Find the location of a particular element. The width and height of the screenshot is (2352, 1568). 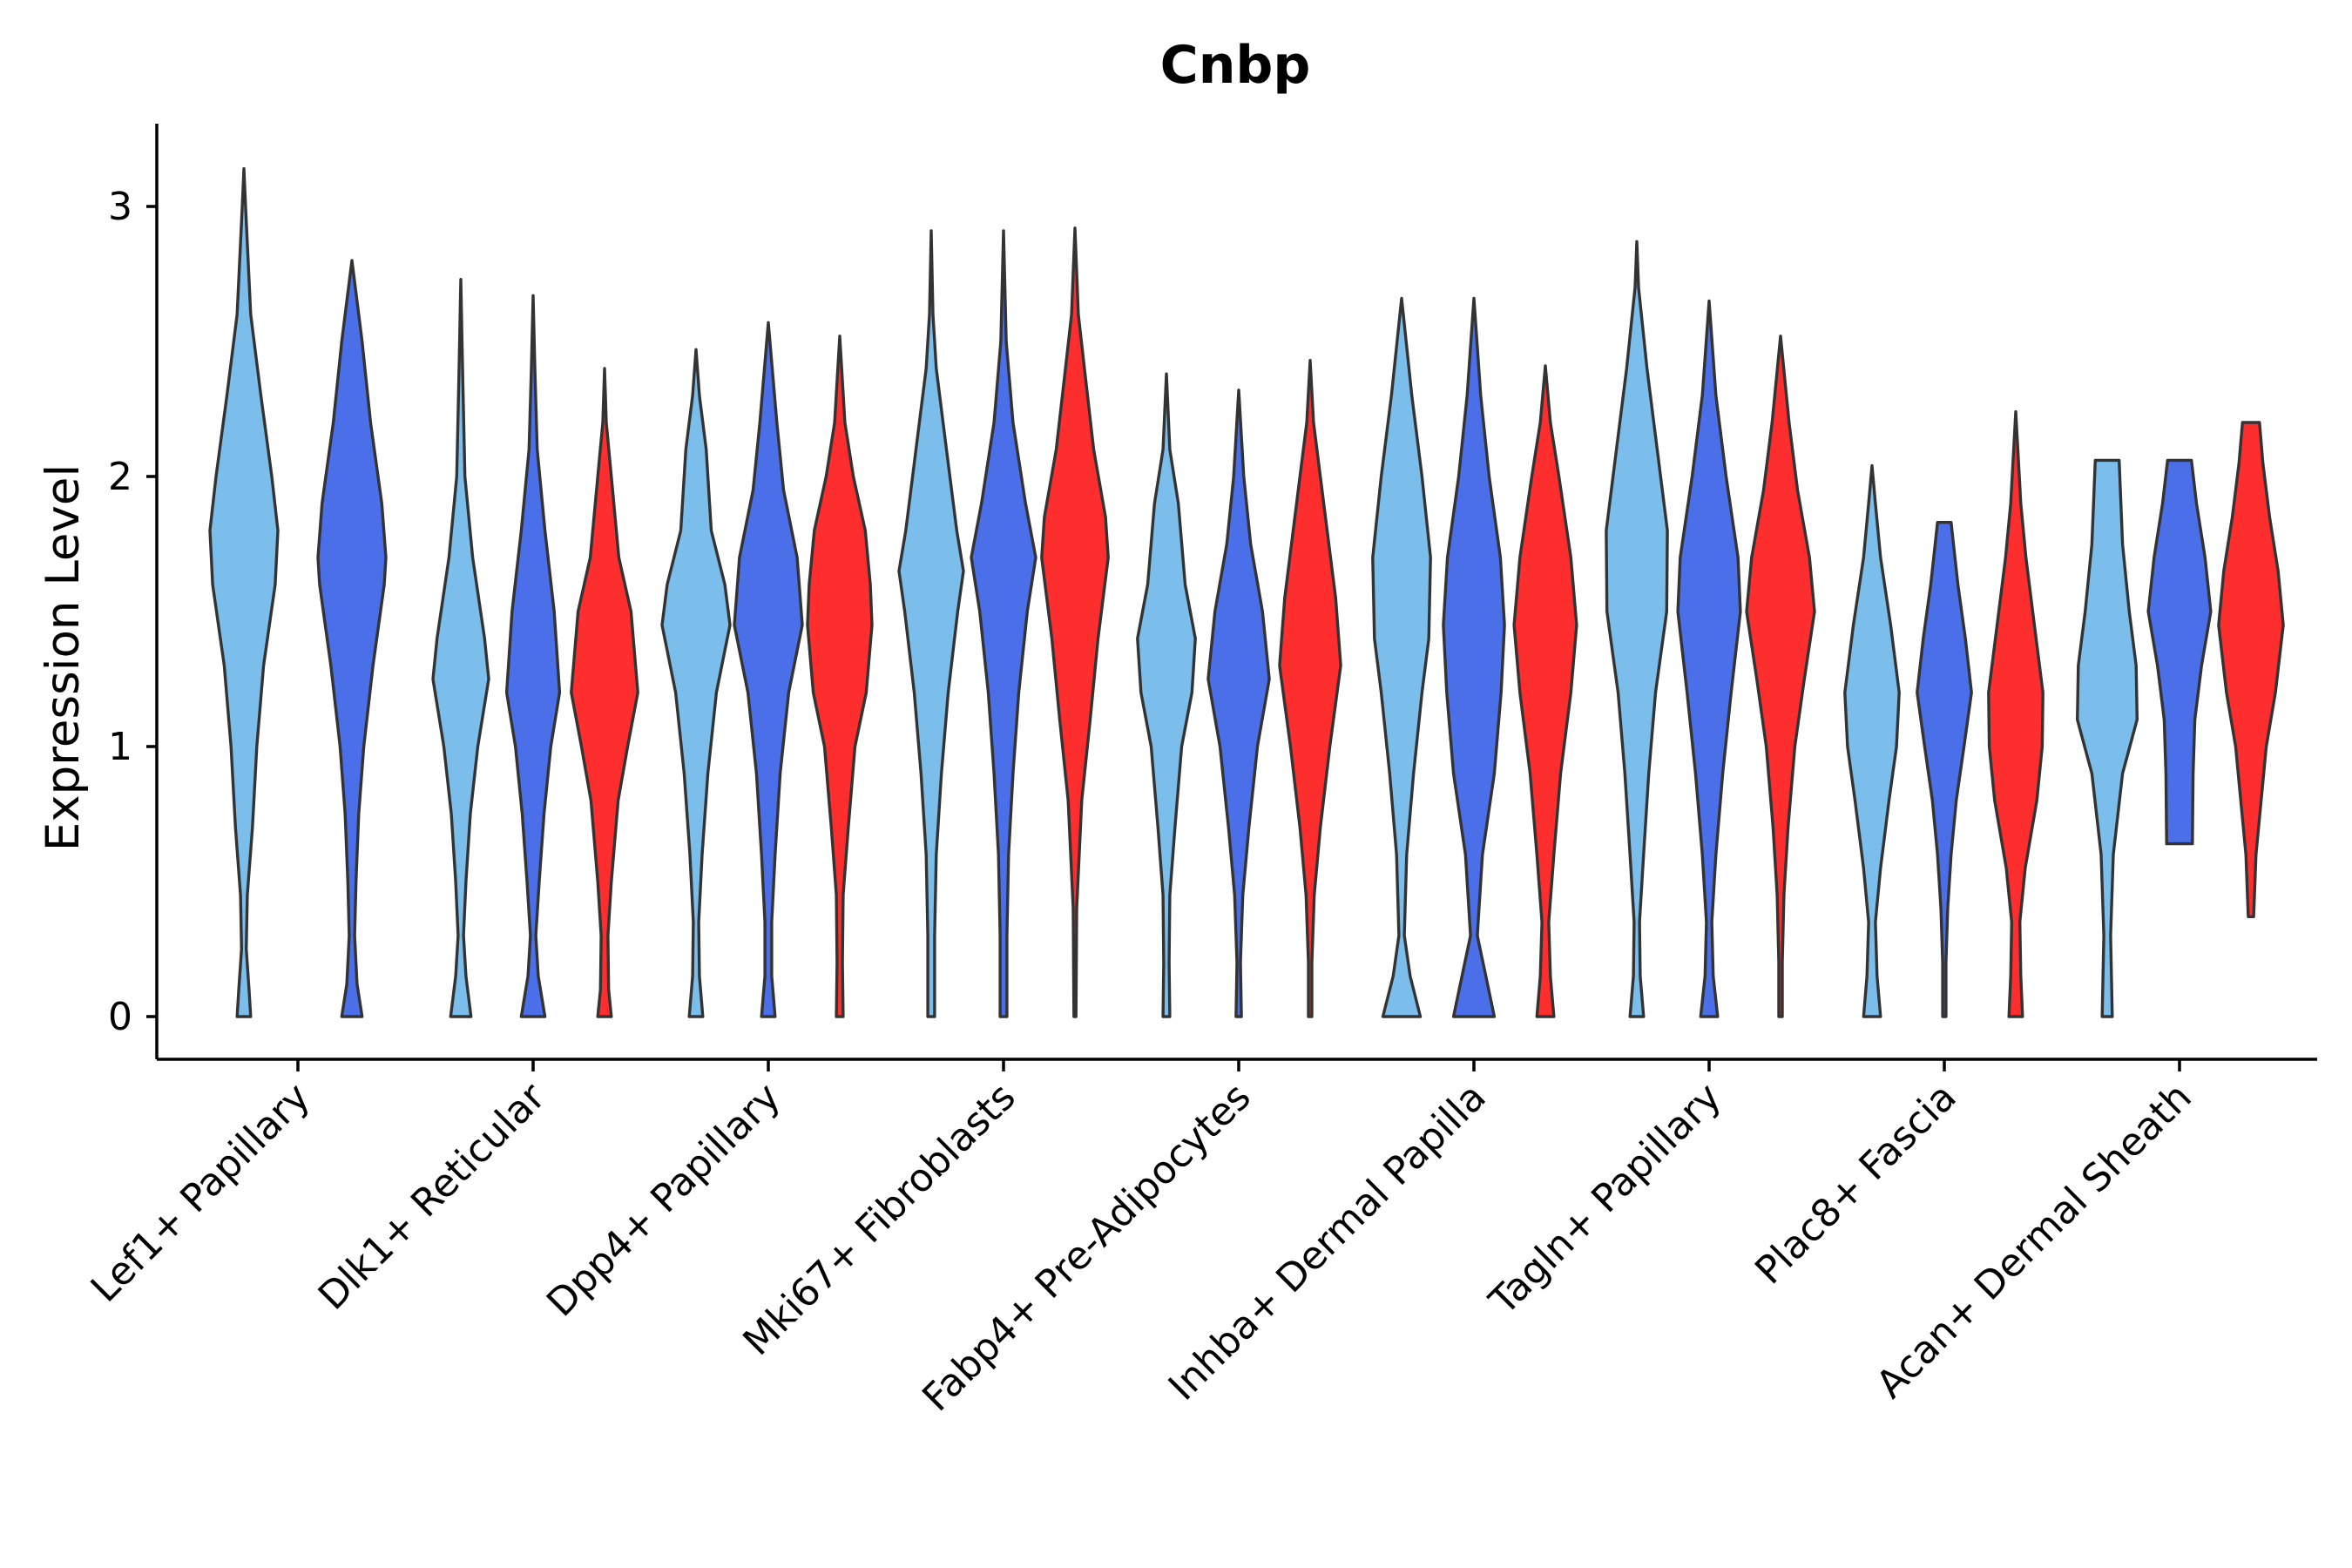

y-ticks: 0 1 2 3 is located at coordinates (132, 612).